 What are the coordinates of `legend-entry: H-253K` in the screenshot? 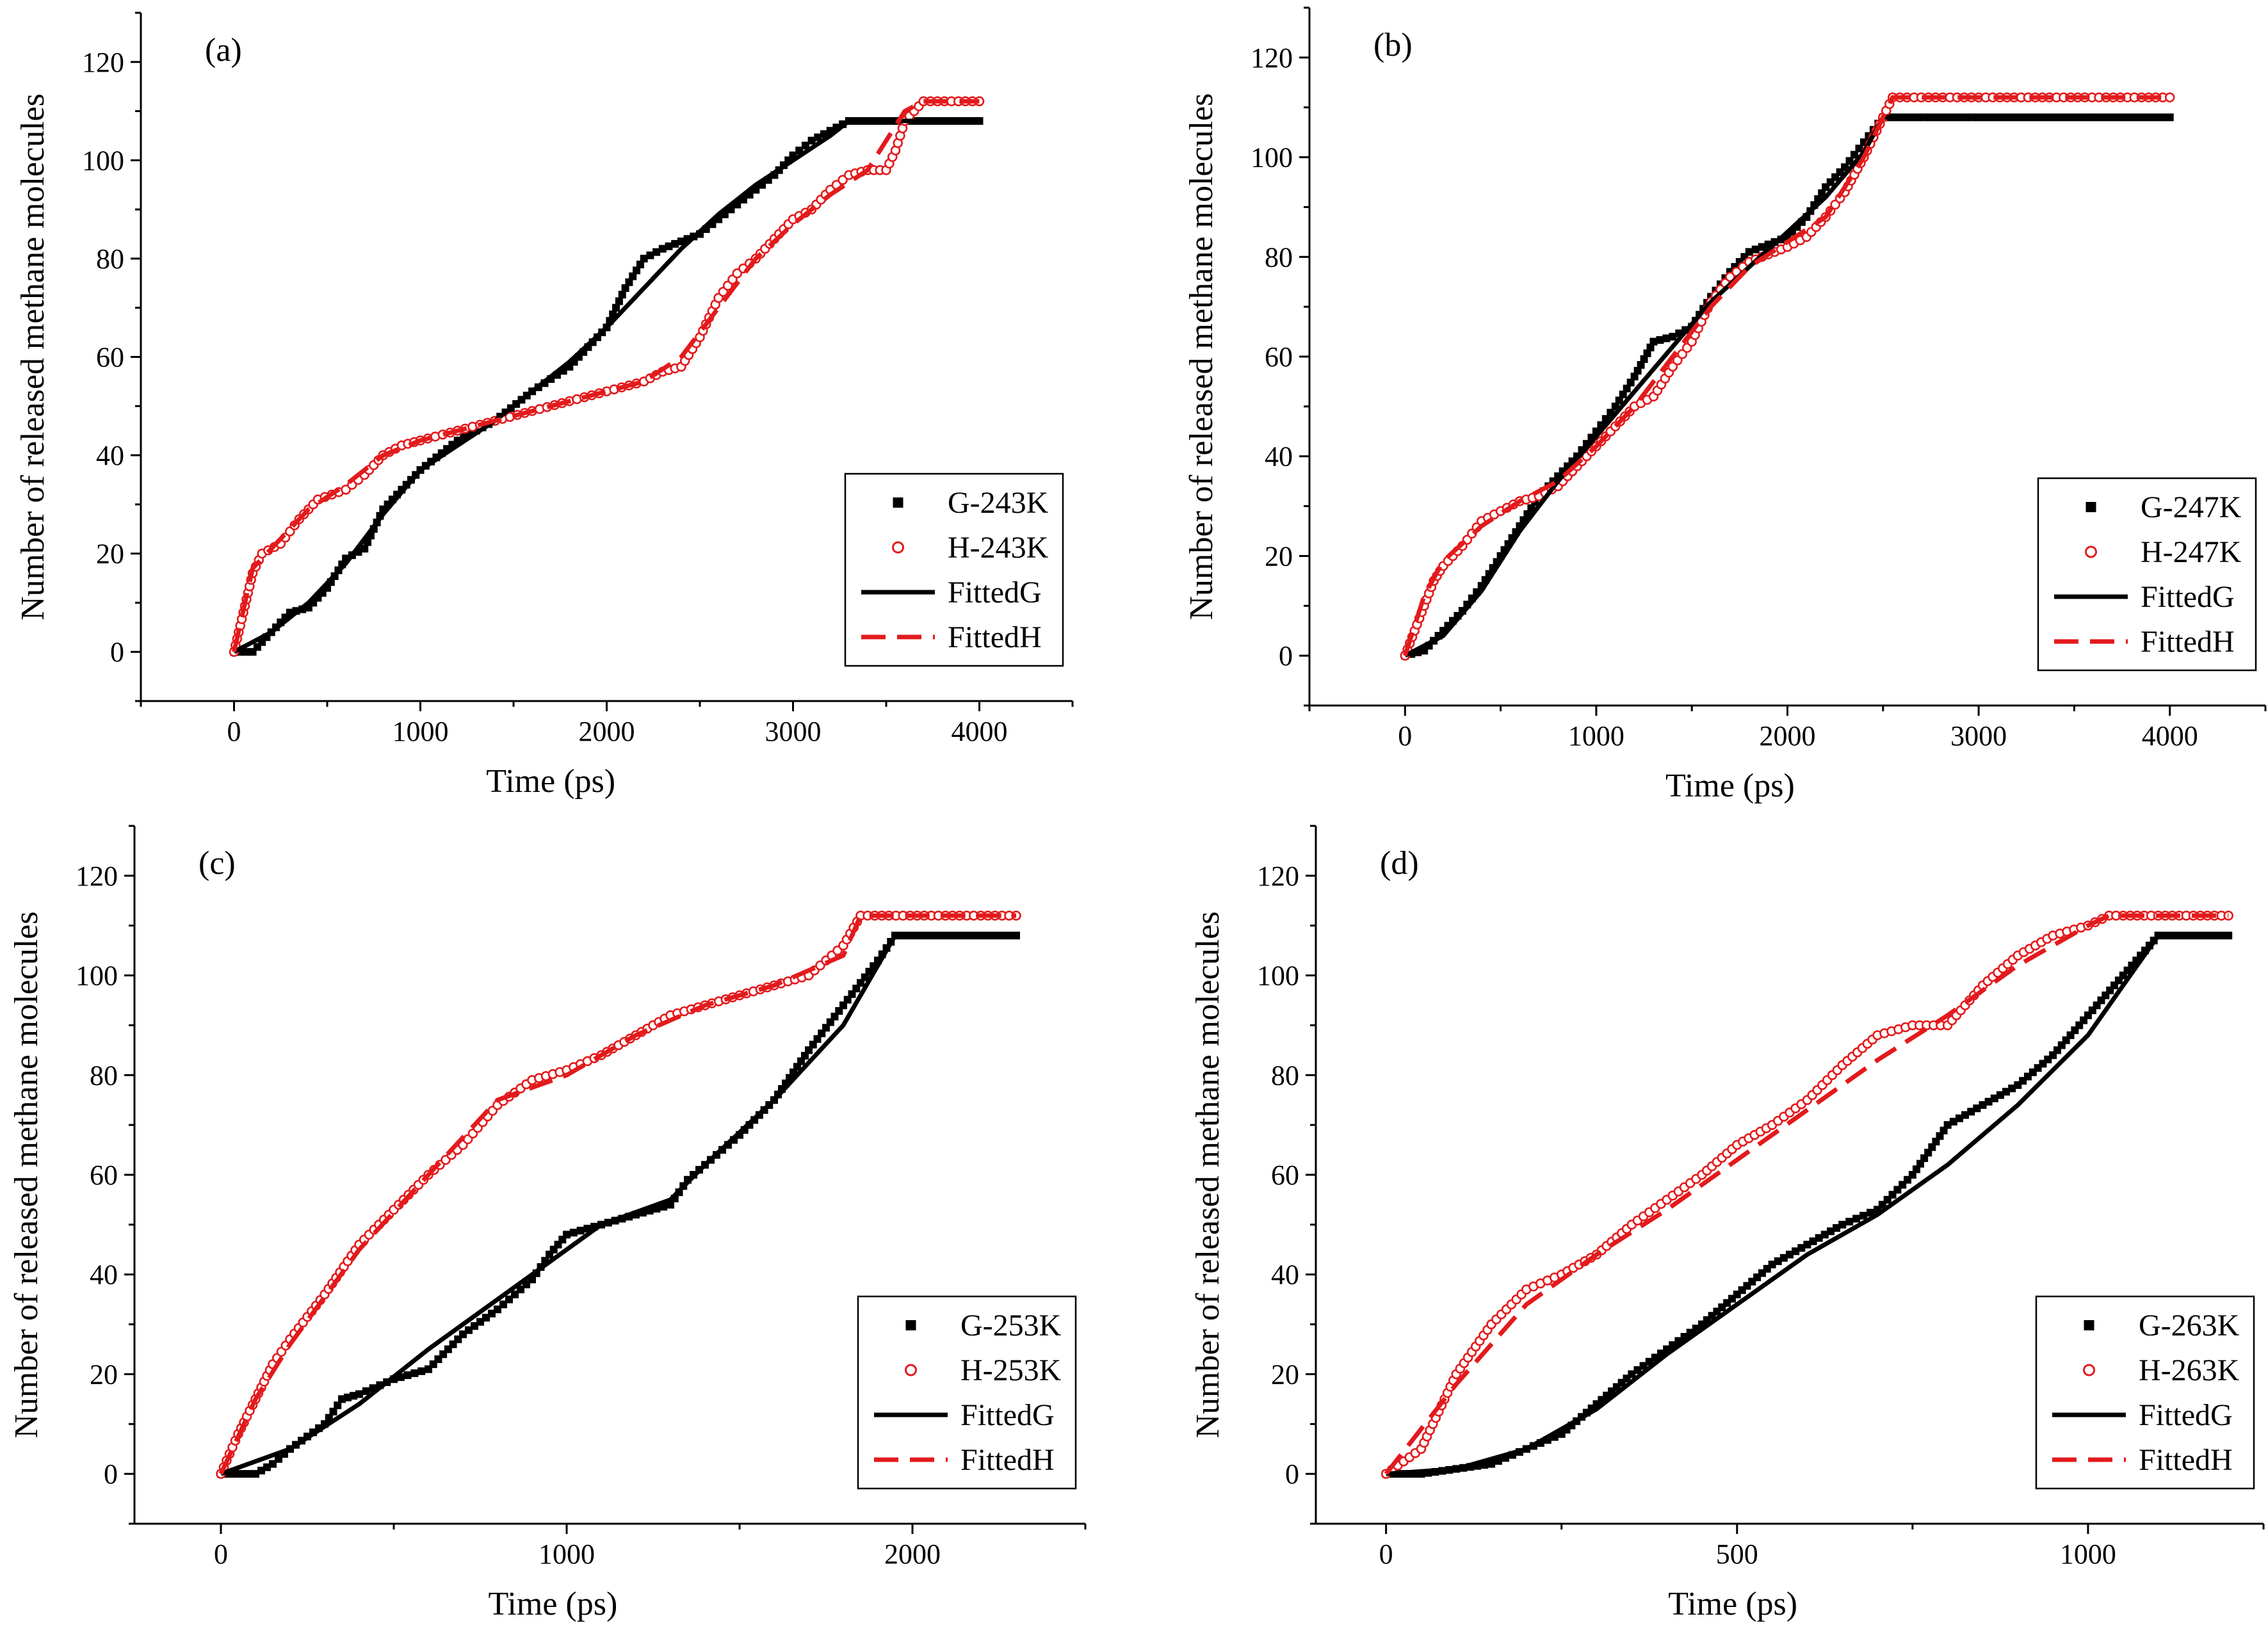 It's located at (1011, 1370).